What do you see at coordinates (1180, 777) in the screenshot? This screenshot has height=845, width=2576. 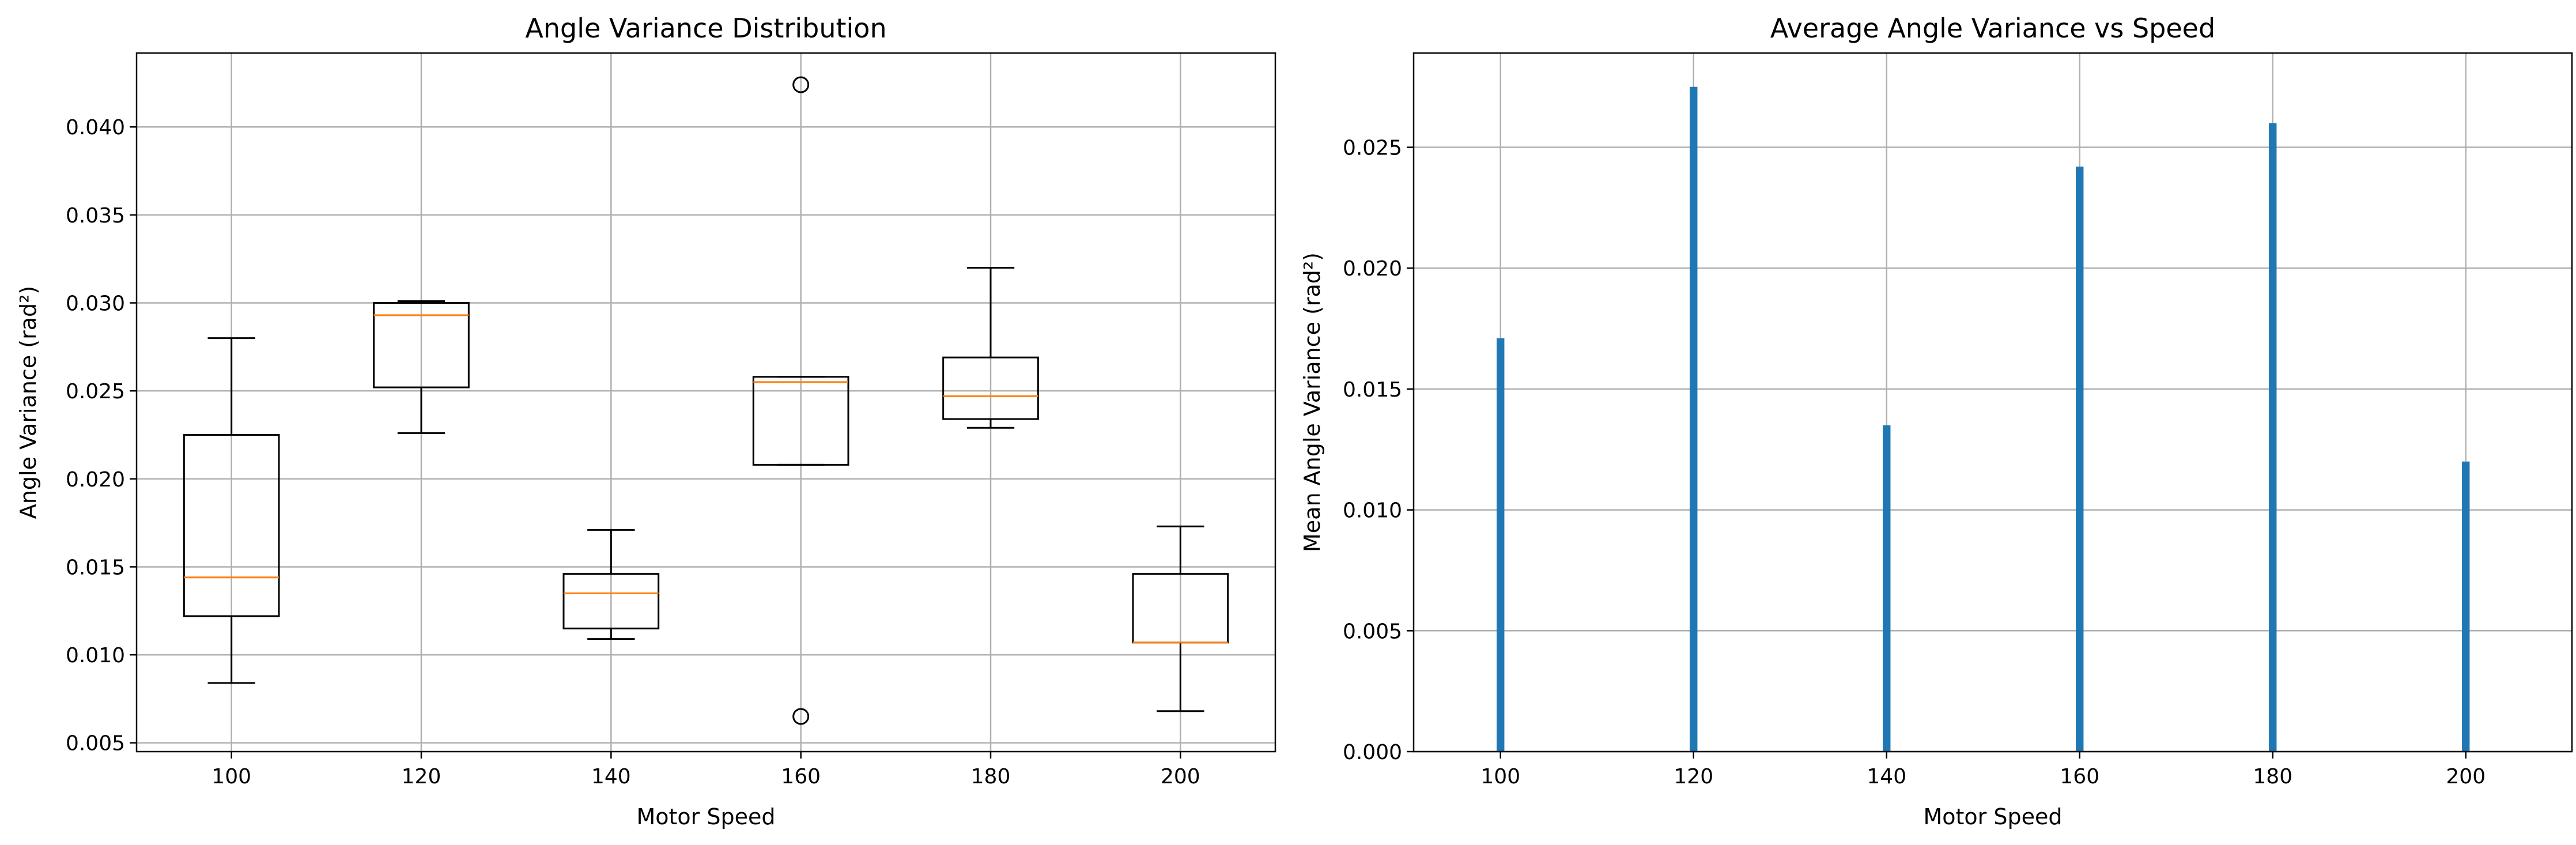 I see `box-plot-x-tick-label: 200` at bounding box center [1180, 777].